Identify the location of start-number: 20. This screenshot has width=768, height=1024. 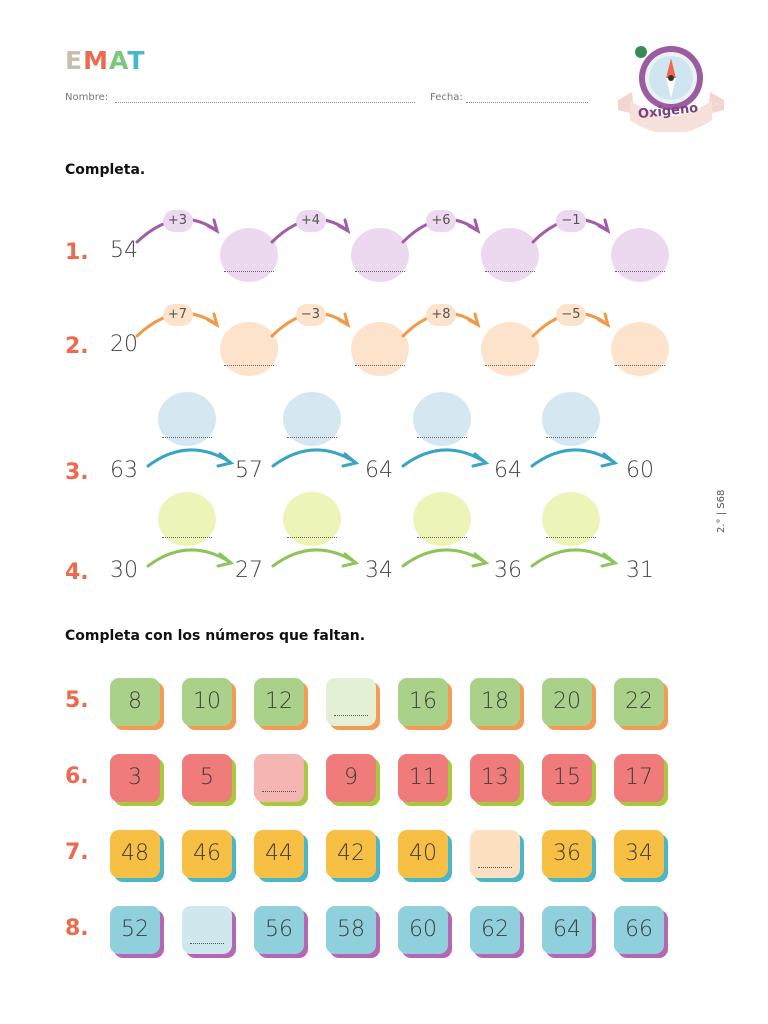
(124, 344).